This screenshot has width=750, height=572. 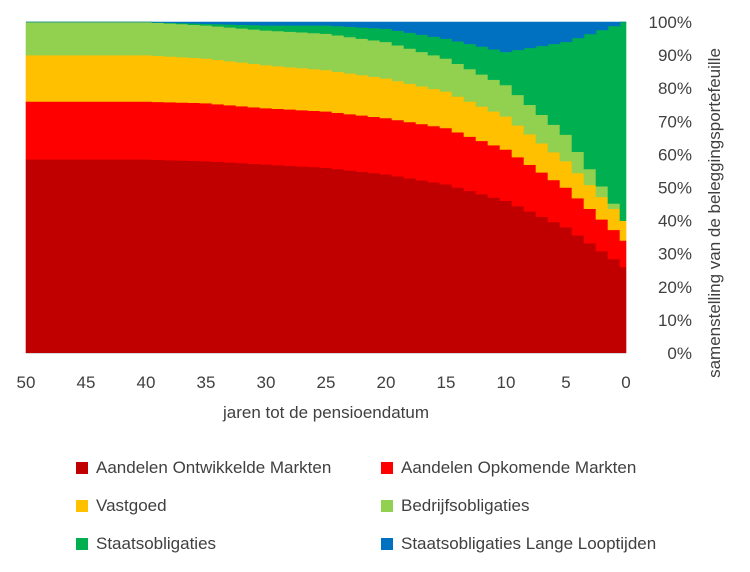 I want to click on x-tick-label: 10, so click(x=506, y=382).